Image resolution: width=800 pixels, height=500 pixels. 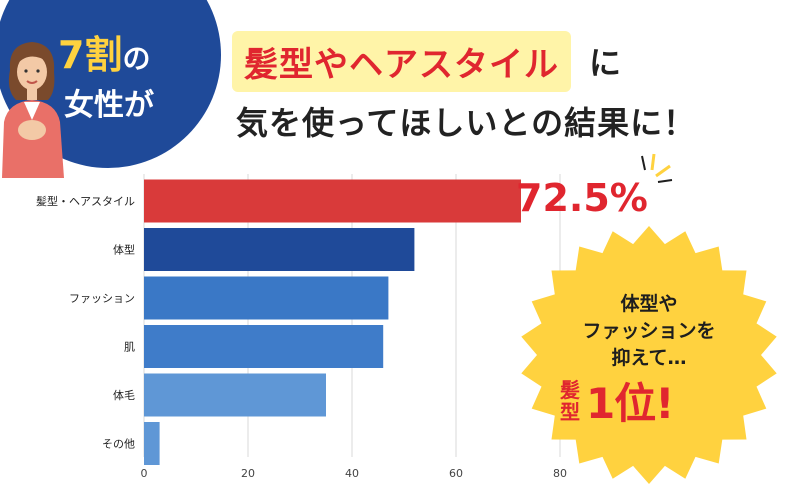 I want to click on woman-illustration, so click(x=33, y=110).